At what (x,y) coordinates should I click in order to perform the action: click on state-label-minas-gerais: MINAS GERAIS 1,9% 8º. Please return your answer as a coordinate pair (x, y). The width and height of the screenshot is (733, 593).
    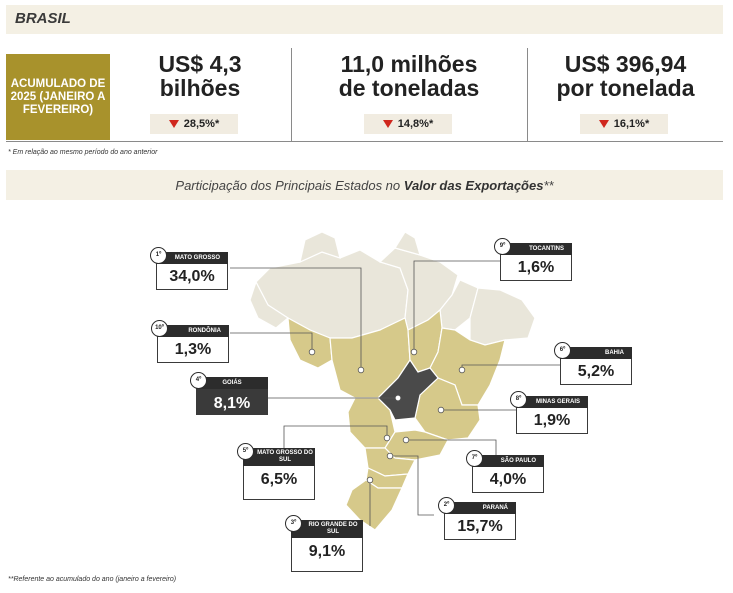
    Looking at the image, I should click on (549, 412).